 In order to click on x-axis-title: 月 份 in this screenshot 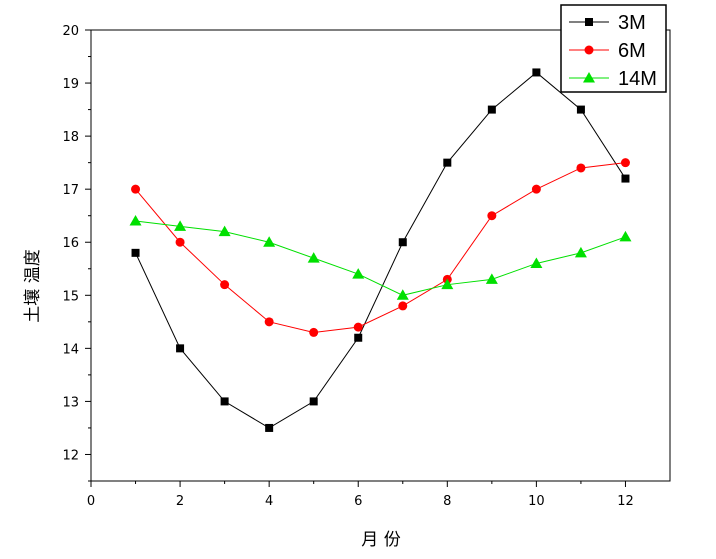, I will do `click(380, 540)`.